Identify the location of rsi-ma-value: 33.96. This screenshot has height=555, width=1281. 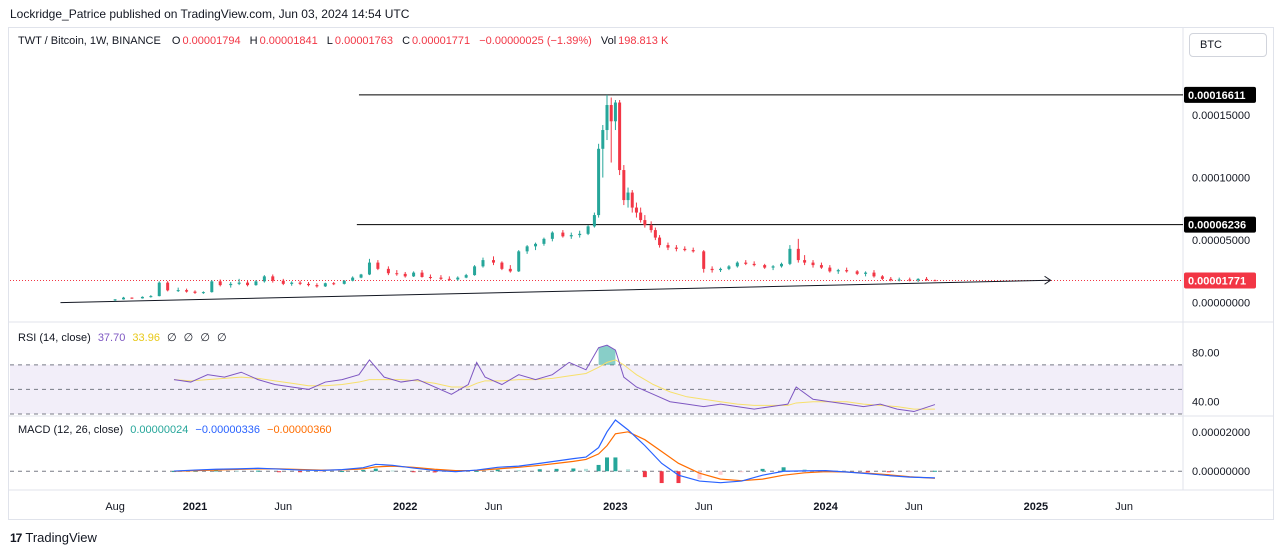
(146, 338).